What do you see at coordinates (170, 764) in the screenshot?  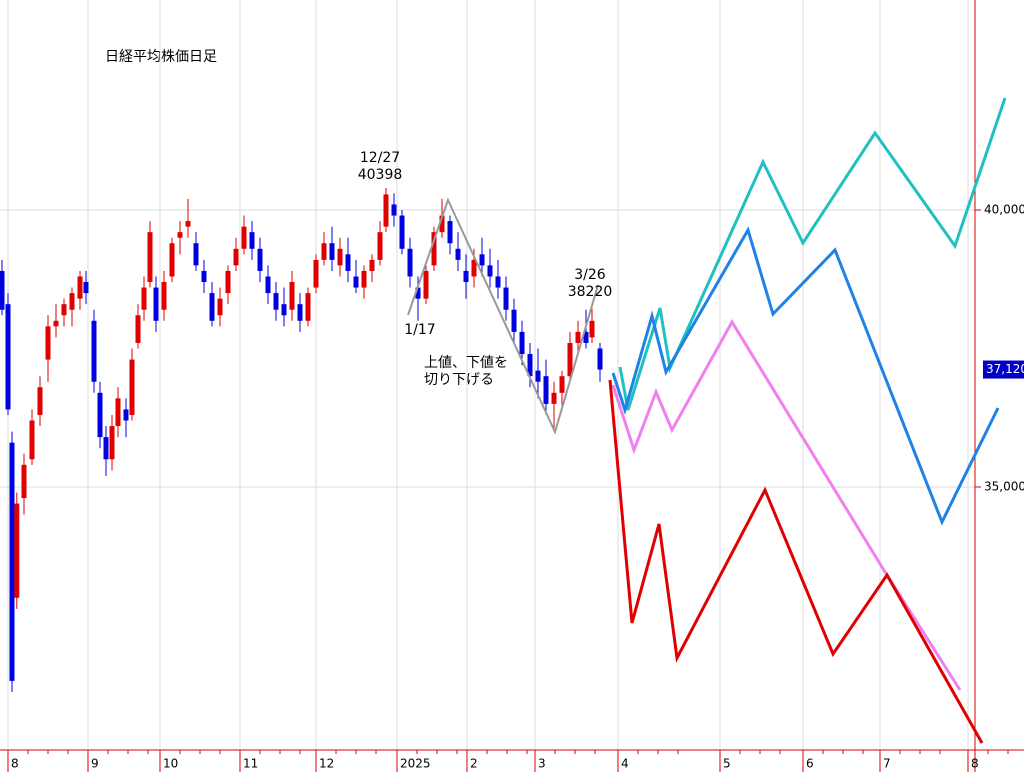 I see `x-tick-label: 10` at bounding box center [170, 764].